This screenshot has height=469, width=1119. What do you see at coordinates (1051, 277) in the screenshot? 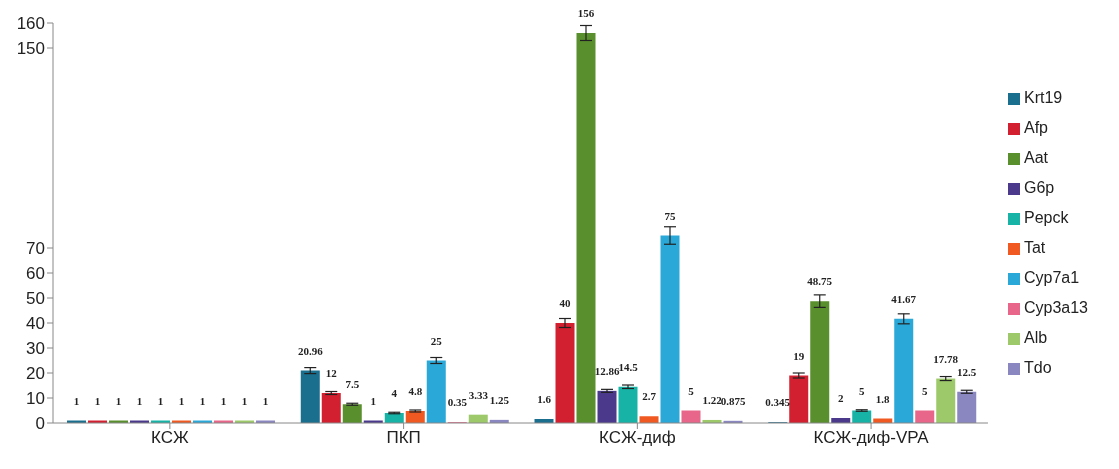
I see `legend-label: Cyp7a1` at bounding box center [1051, 277].